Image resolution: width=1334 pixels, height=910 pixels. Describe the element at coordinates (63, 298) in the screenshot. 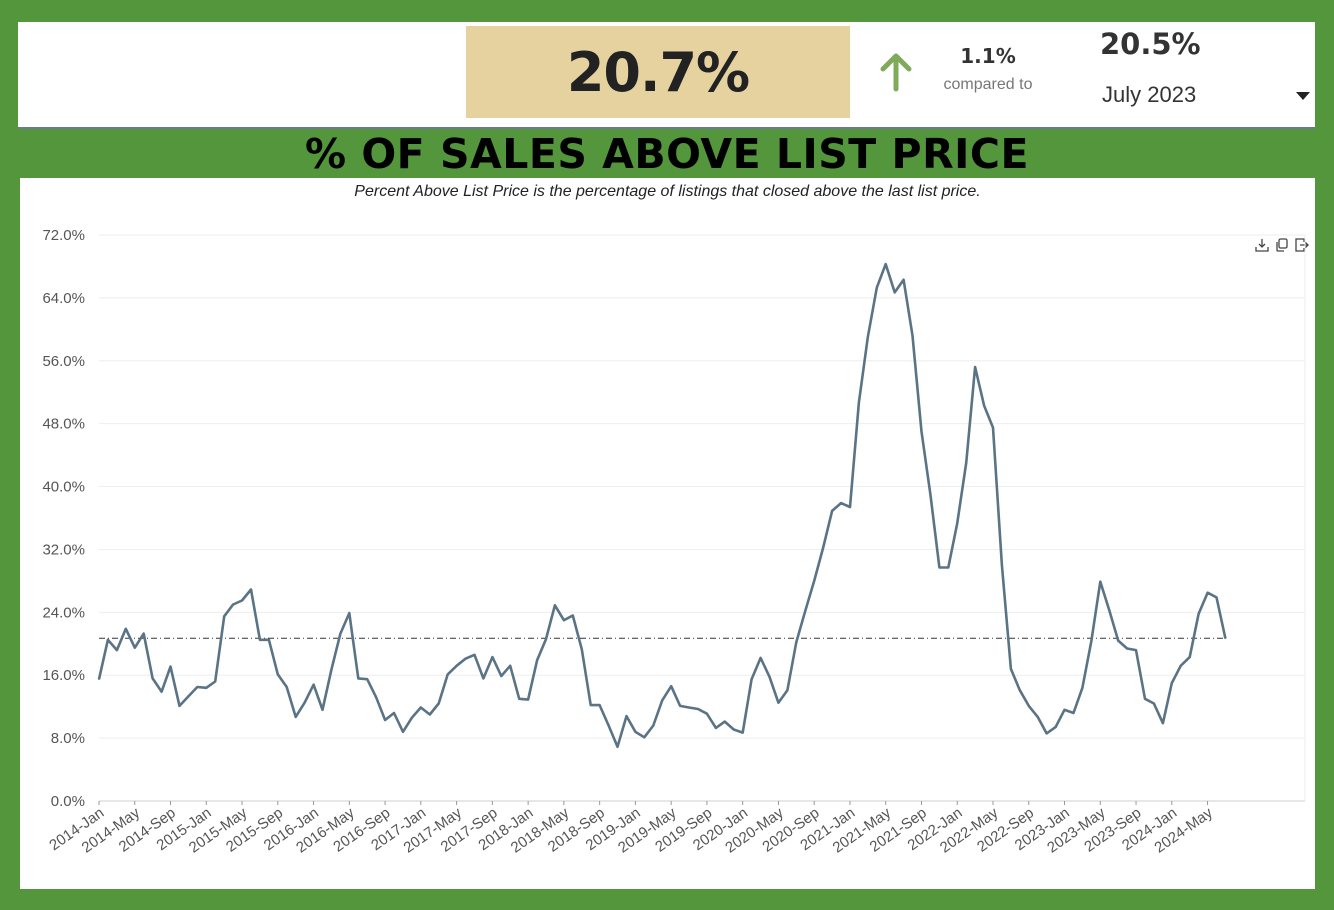

I see `y-tick-label: 64.0%` at that location.